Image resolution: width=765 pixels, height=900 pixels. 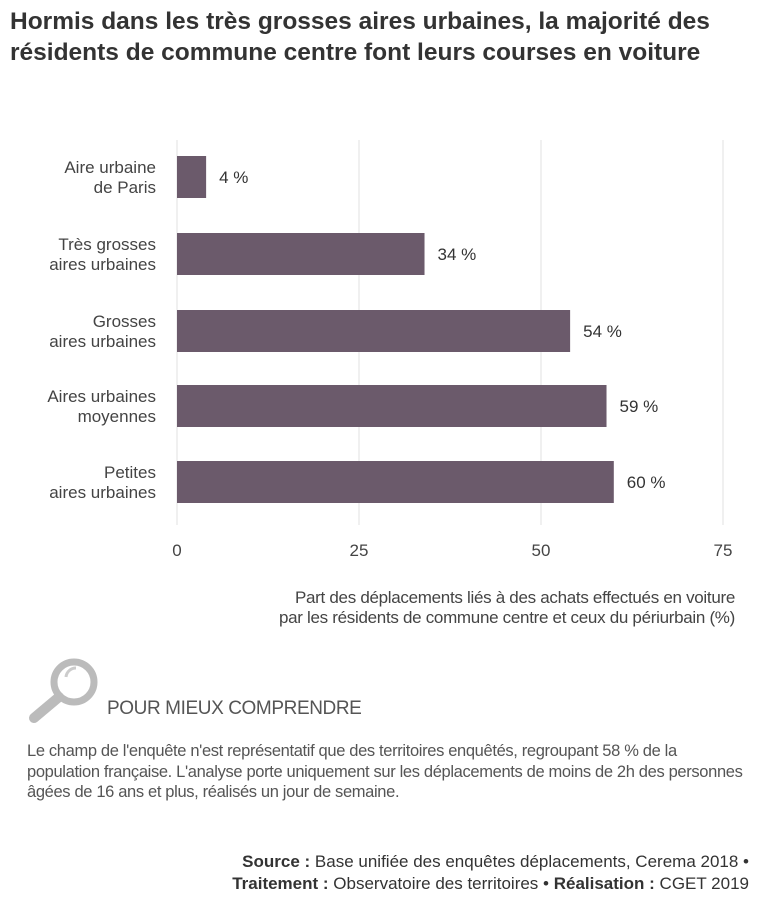 What do you see at coordinates (541, 550) in the screenshot?
I see `x-tick-label: 50` at bounding box center [541, 550].